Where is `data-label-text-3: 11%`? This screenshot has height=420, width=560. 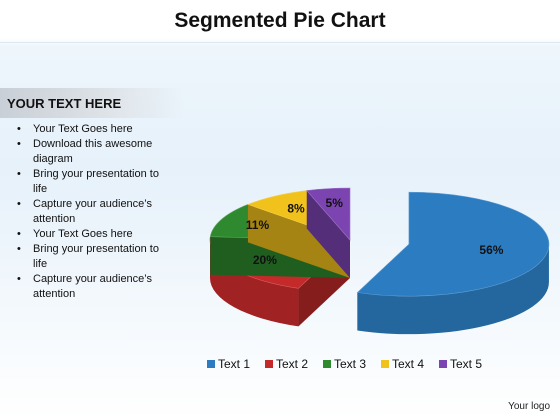
data-label-text-3: 11% is located at coordinates (258, 225).